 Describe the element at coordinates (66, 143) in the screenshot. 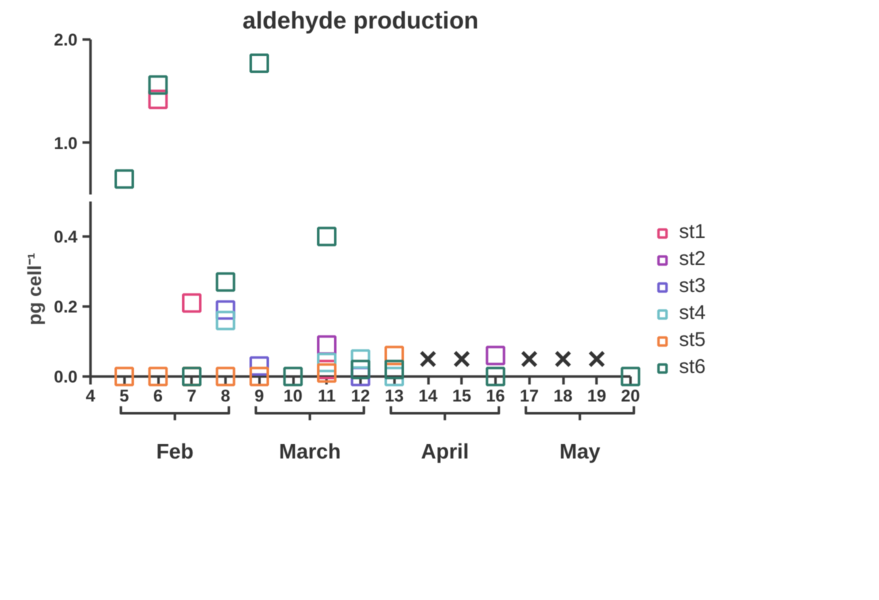

I see `y-tick-label: 1.0` at that location.